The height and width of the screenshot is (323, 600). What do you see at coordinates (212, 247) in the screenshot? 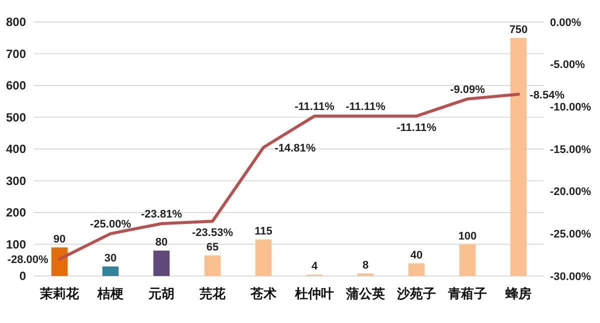
I see `data-label: 65` at bounding box center [212, 247].